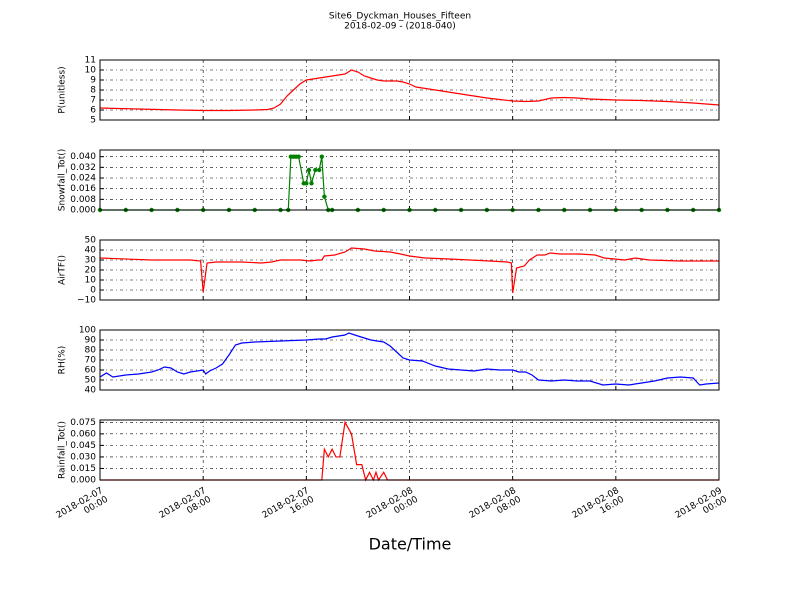  Describe the element at coordinates (91, 371) in the screenshot. I see `y-tick-label: 60` at that location.